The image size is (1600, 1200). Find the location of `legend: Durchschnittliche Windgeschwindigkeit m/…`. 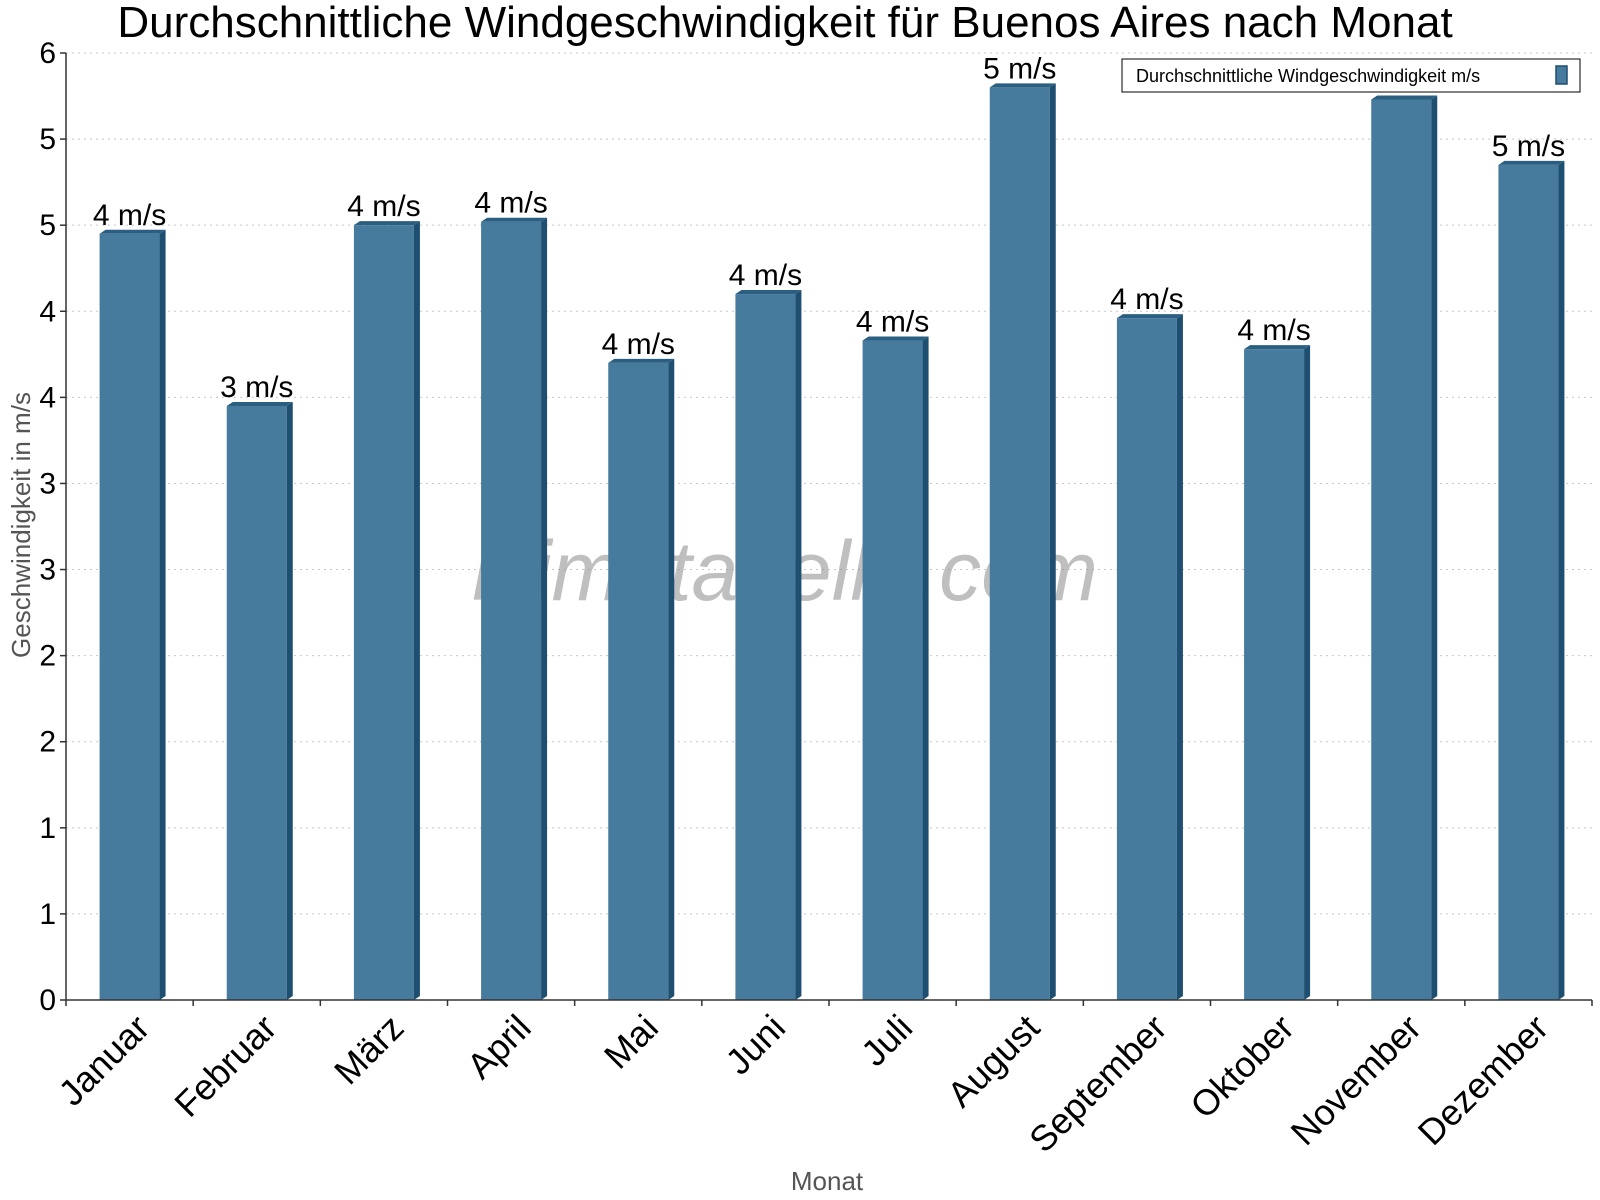

legend: Durchschnittliche Windgeschwindigkeit m/… is located at coordinates (1351, 75).